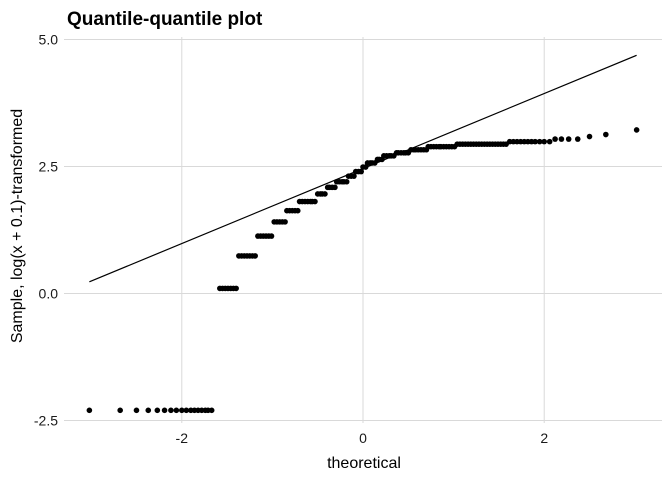 The width and height of the screenshot is (672, 480). Describe the element at coordinates (17, 226) in the screenshot. I see `y-axis-title: Sample, log(x + 0.1)-transformed` at that location.